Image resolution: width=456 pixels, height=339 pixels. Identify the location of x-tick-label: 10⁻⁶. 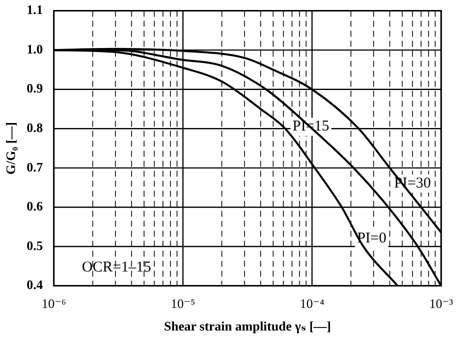
(54, 304).